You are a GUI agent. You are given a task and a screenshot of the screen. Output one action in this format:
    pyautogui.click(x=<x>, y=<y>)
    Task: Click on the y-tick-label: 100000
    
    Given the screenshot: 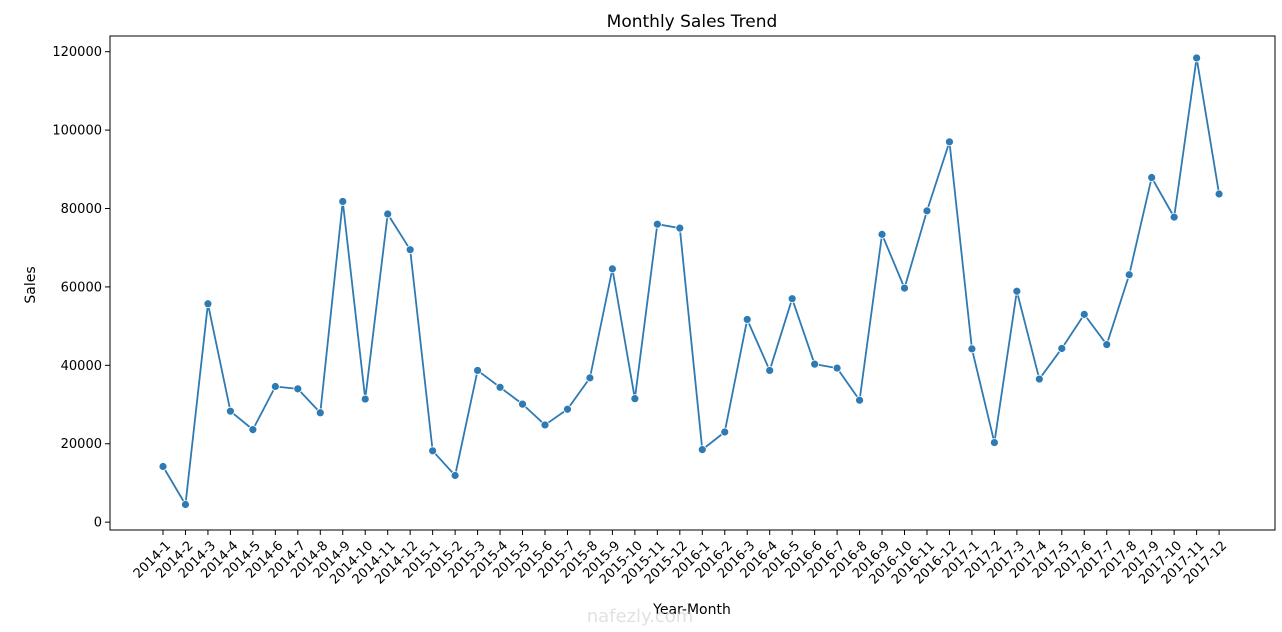 What is the action you would take?
    pyautogui.click(x=77, y=131)
    